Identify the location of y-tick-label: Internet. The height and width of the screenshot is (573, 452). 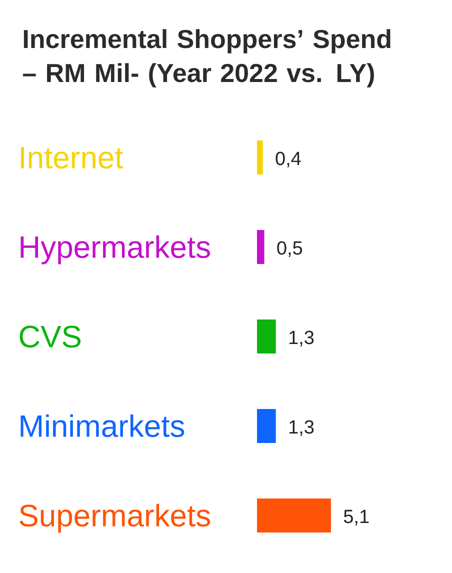
(72, 157).